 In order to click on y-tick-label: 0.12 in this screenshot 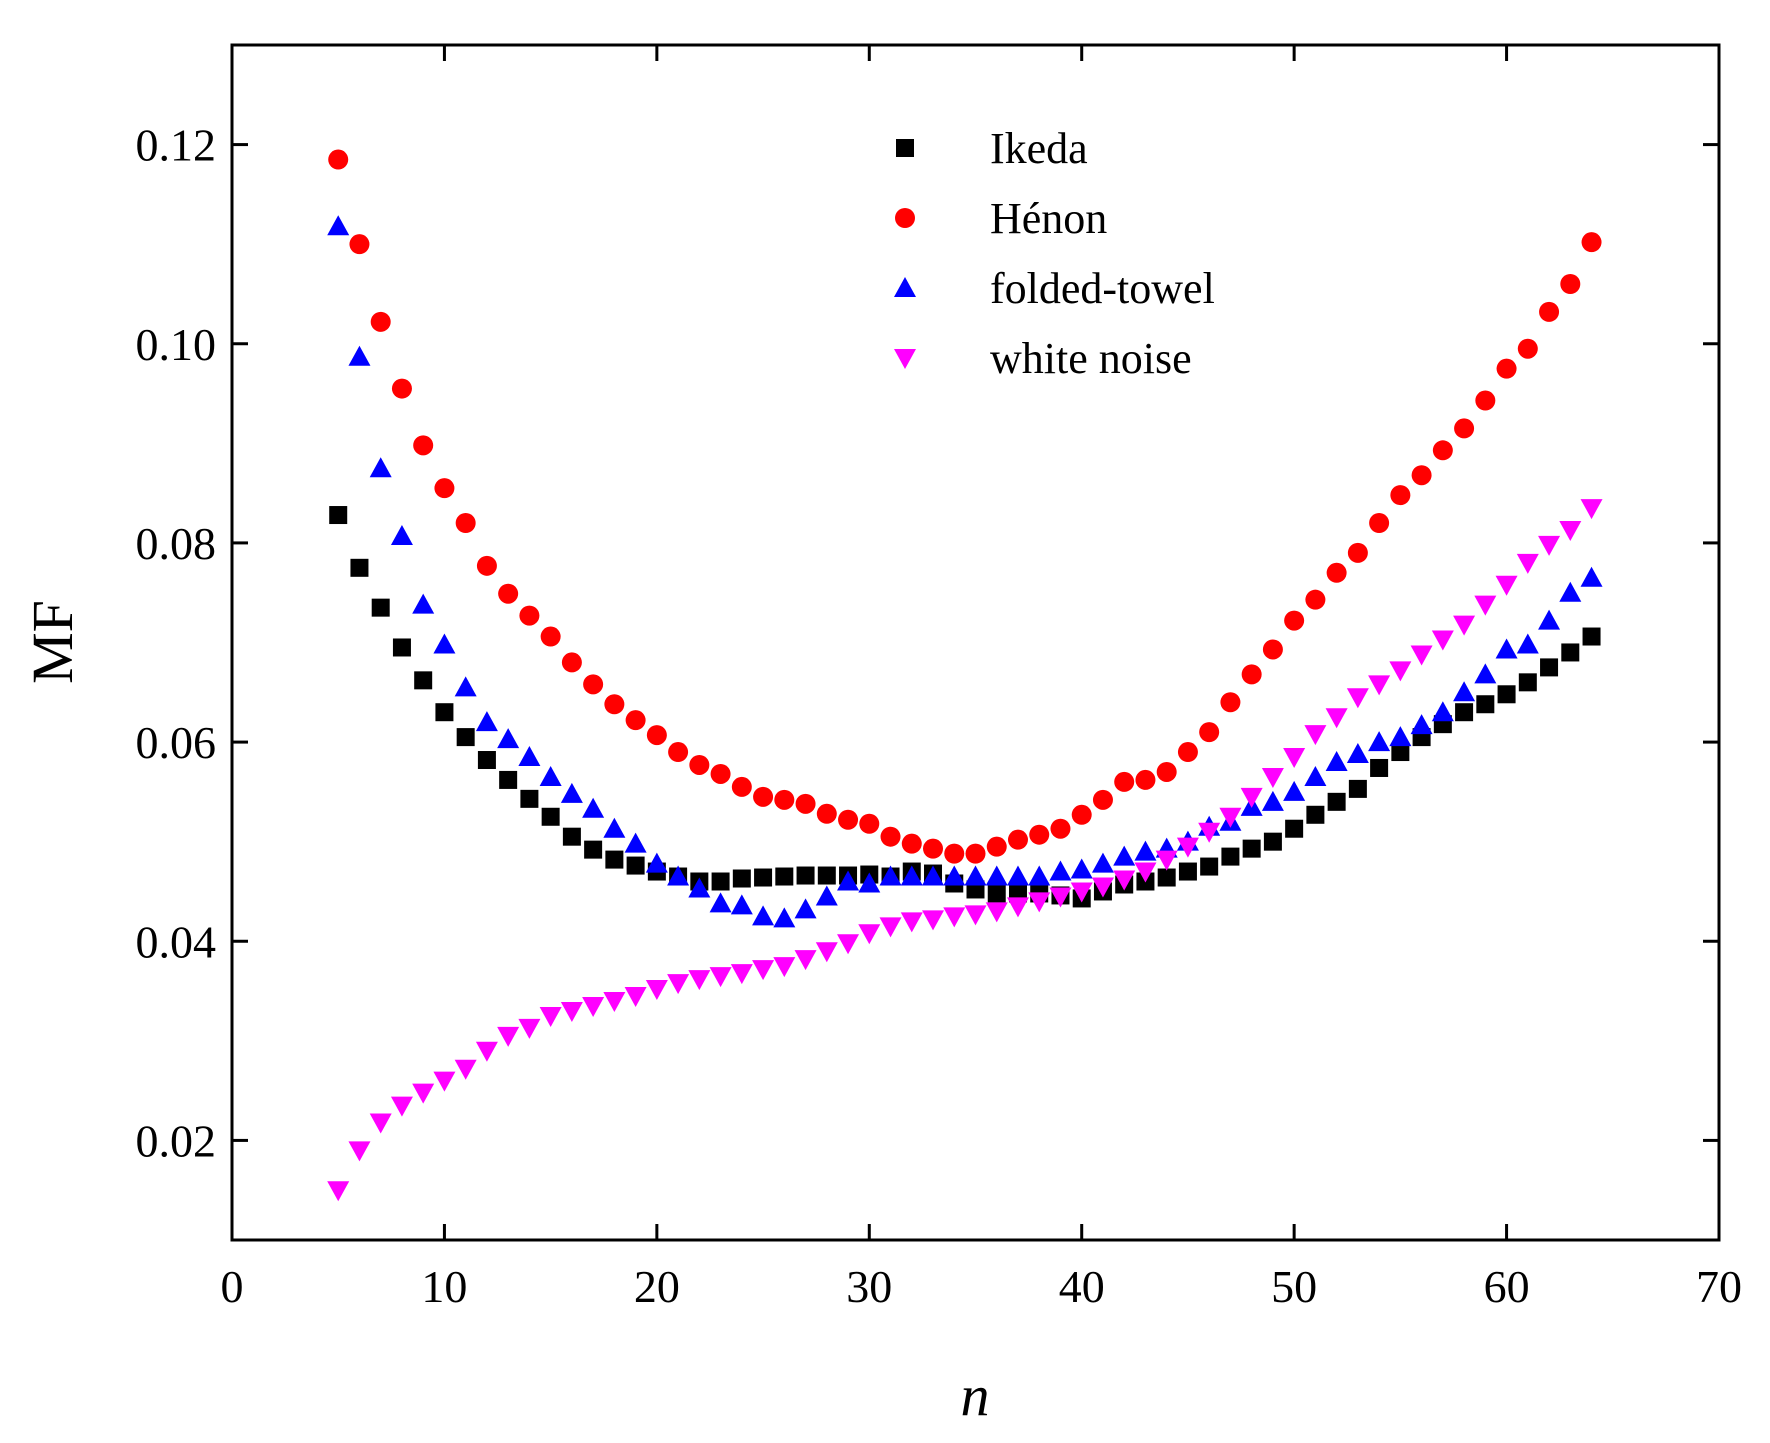, I will do `click(176, 145)`.